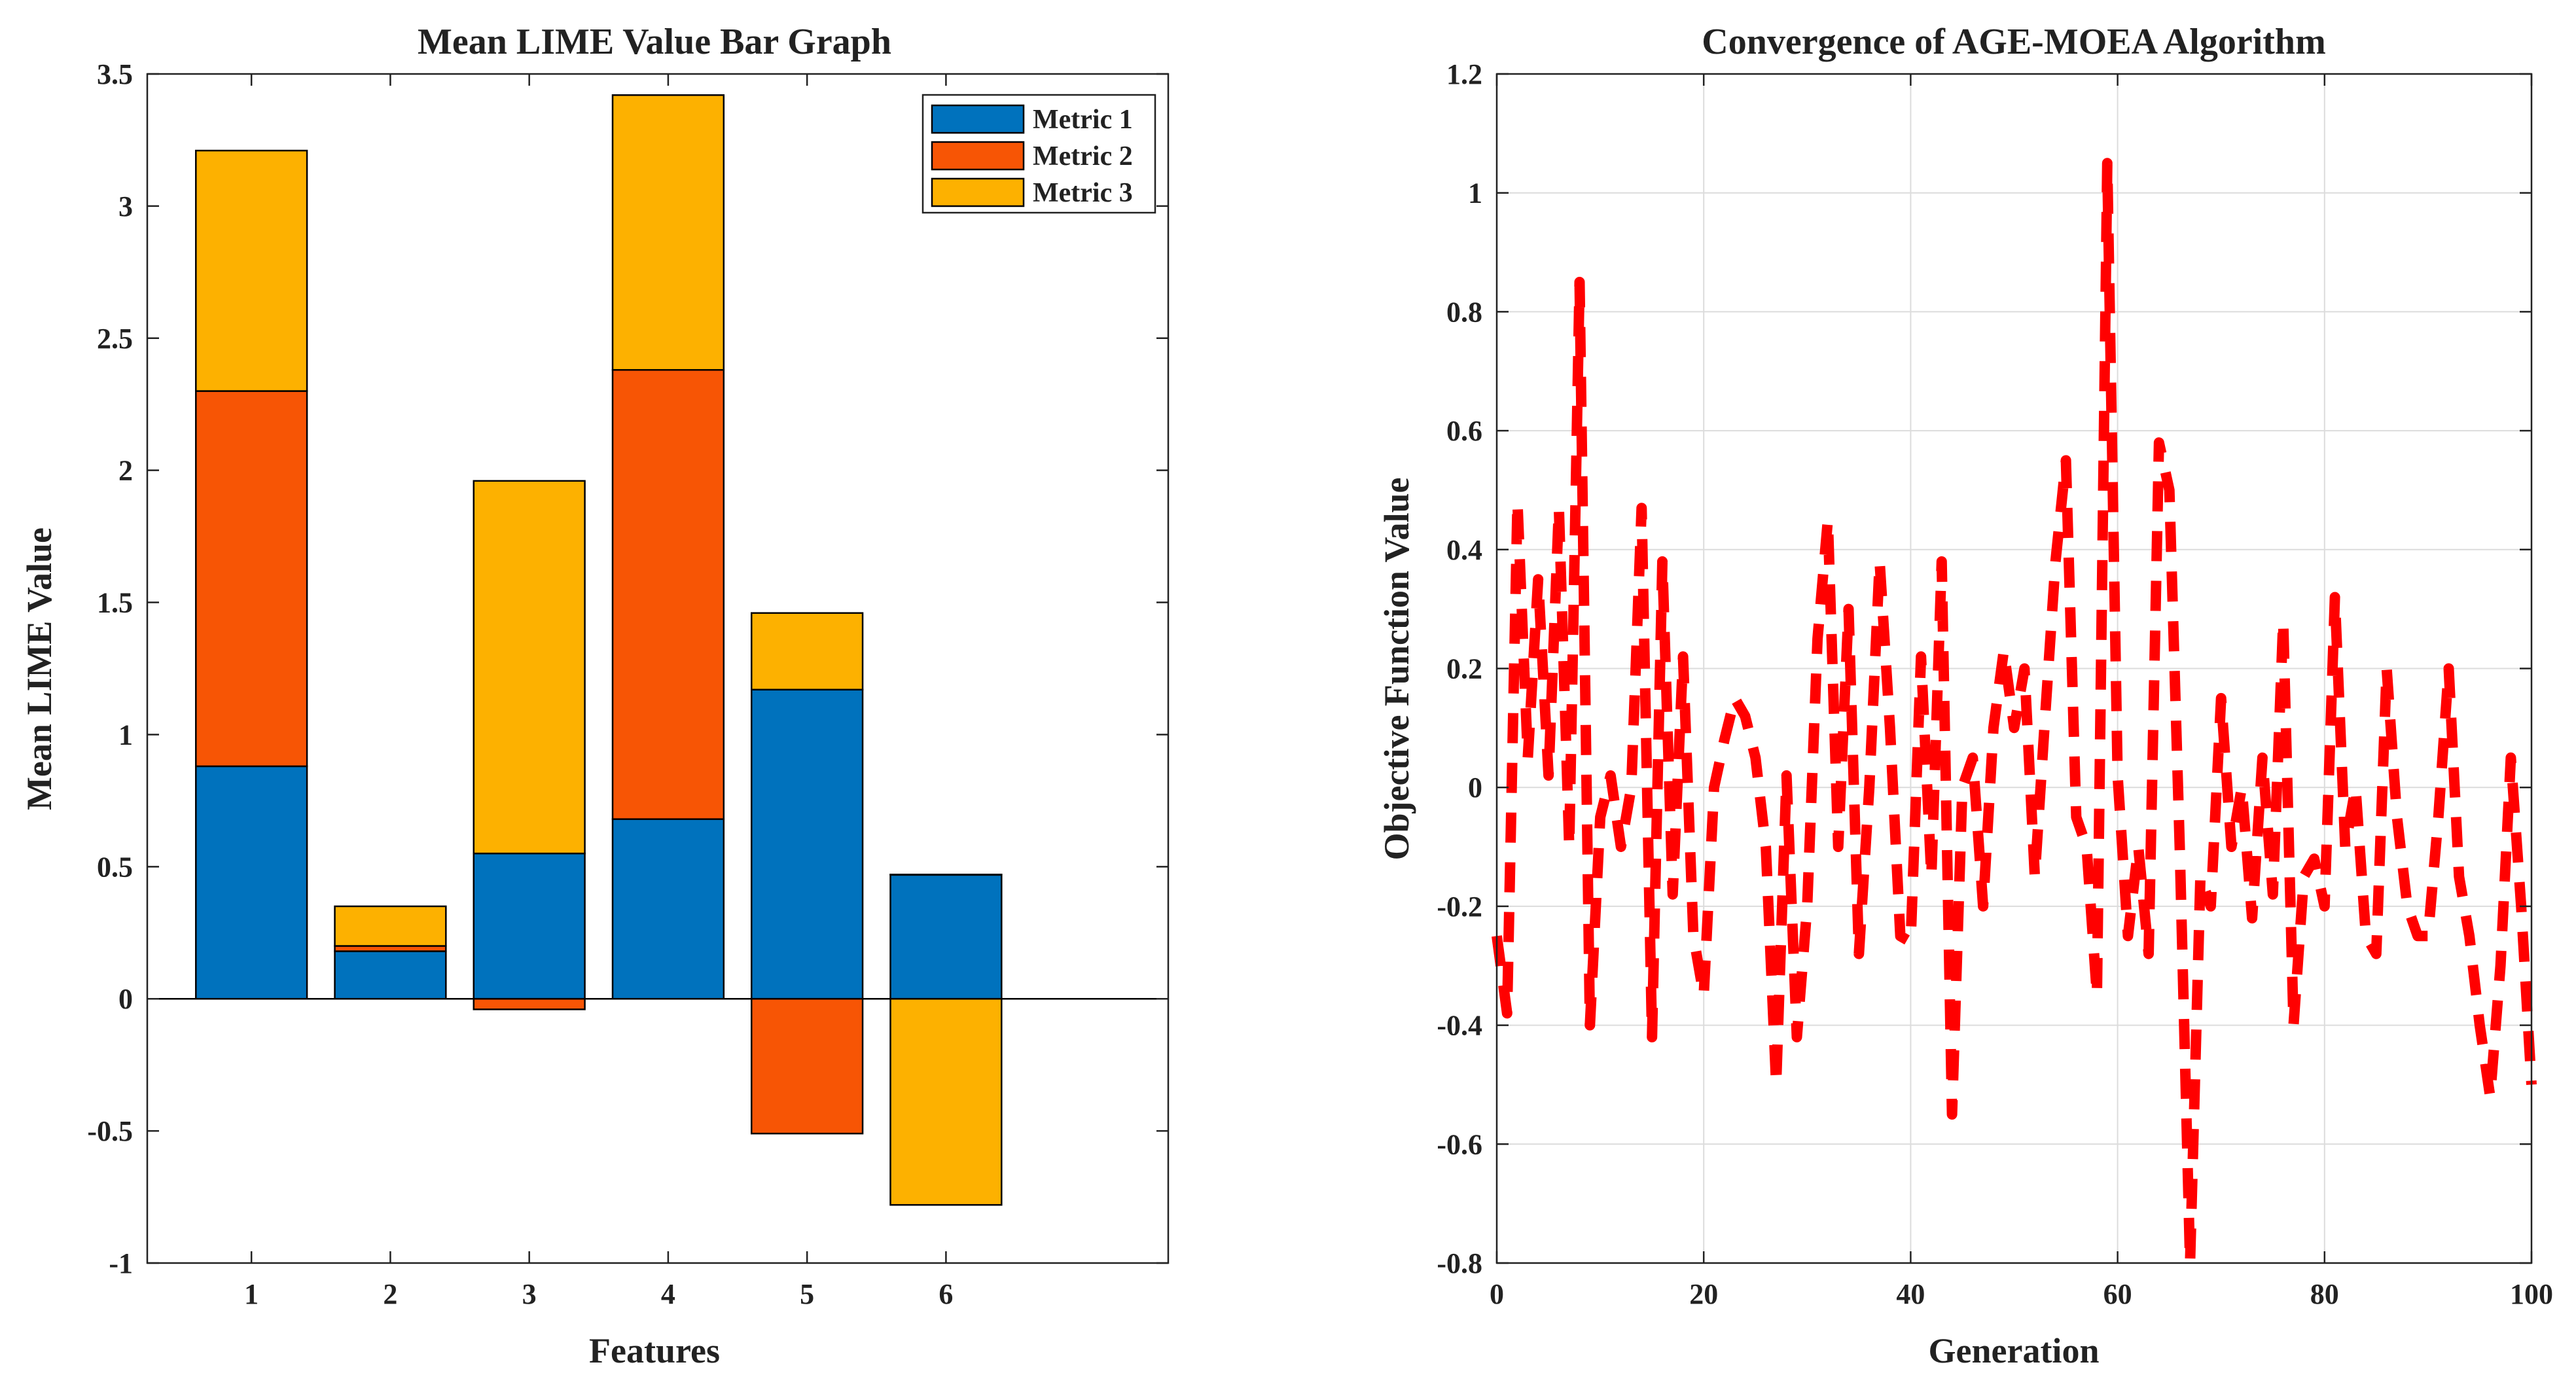 This screenshot has width=2576, height=1390. I want to click on bar-cat4-series1, so click(668, 909).